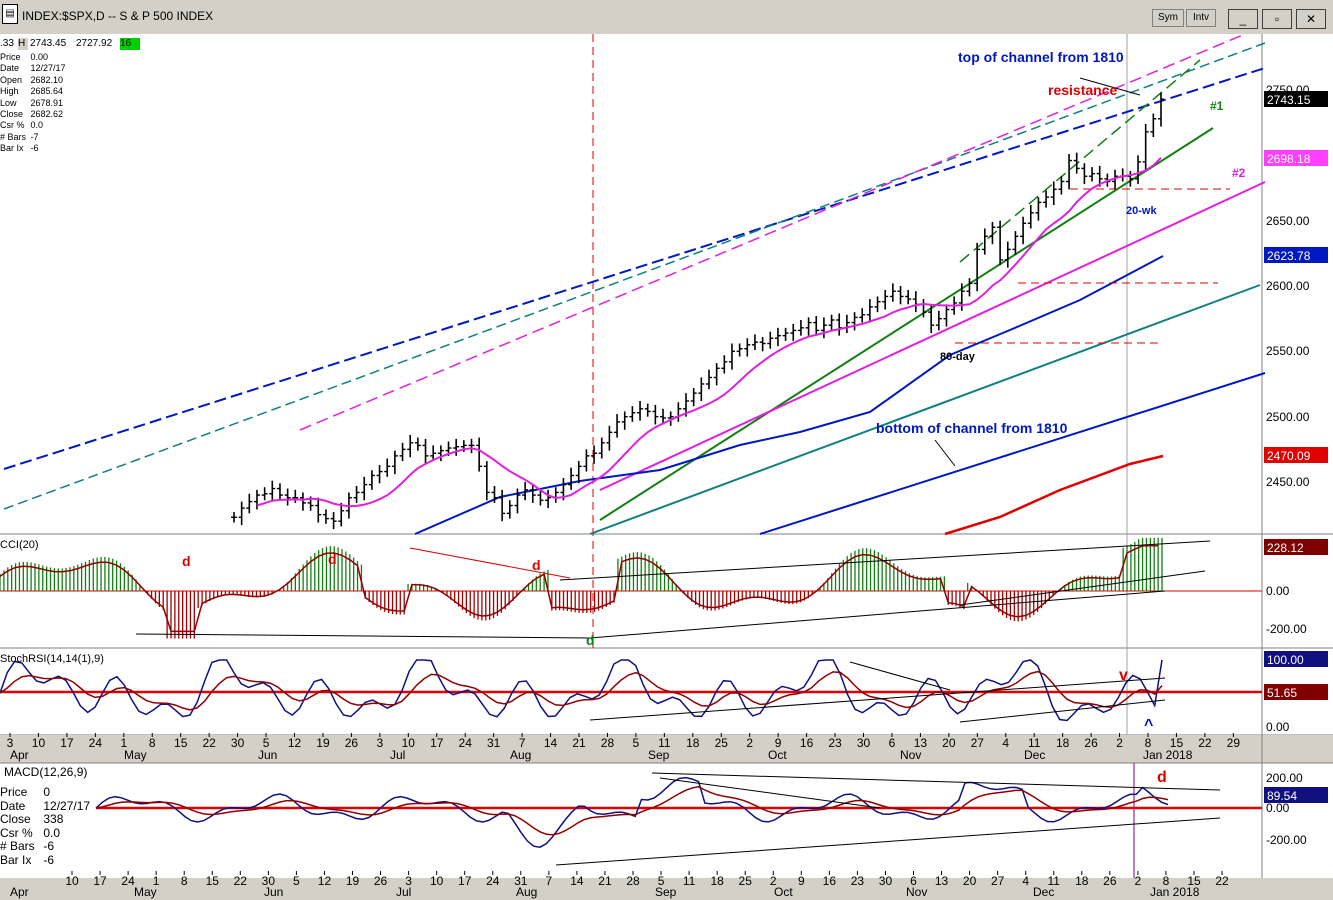 The height and width of the screenshot is (900, 1333). I want to click on close-button: ✕, so click(1311, 19).